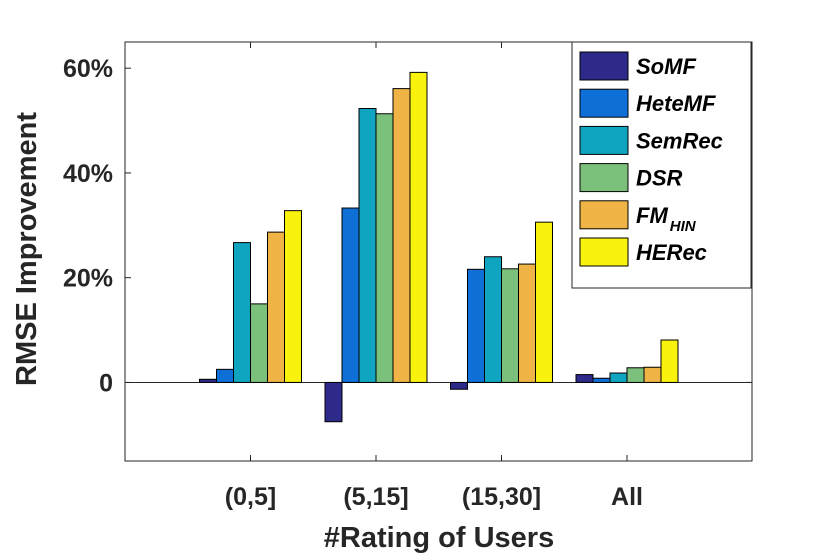 The height and width of the screenshot is (559, 830). Describe the element at coordinates (666, 66) in the screenshot. I see `legend-label: SoMF` at that location.